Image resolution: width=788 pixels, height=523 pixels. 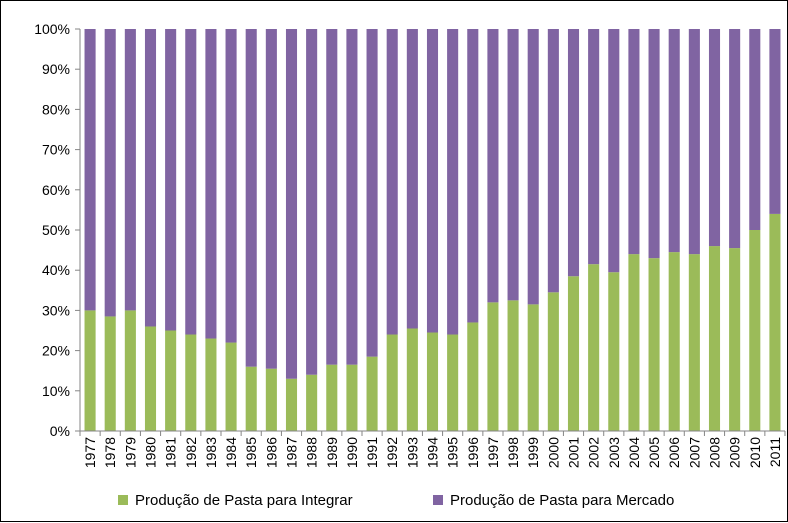 What do you see at coordinates (775, 322) in the screenshot?
I see `bar-segment-integrar-2011` at bounding box center [775, 322].